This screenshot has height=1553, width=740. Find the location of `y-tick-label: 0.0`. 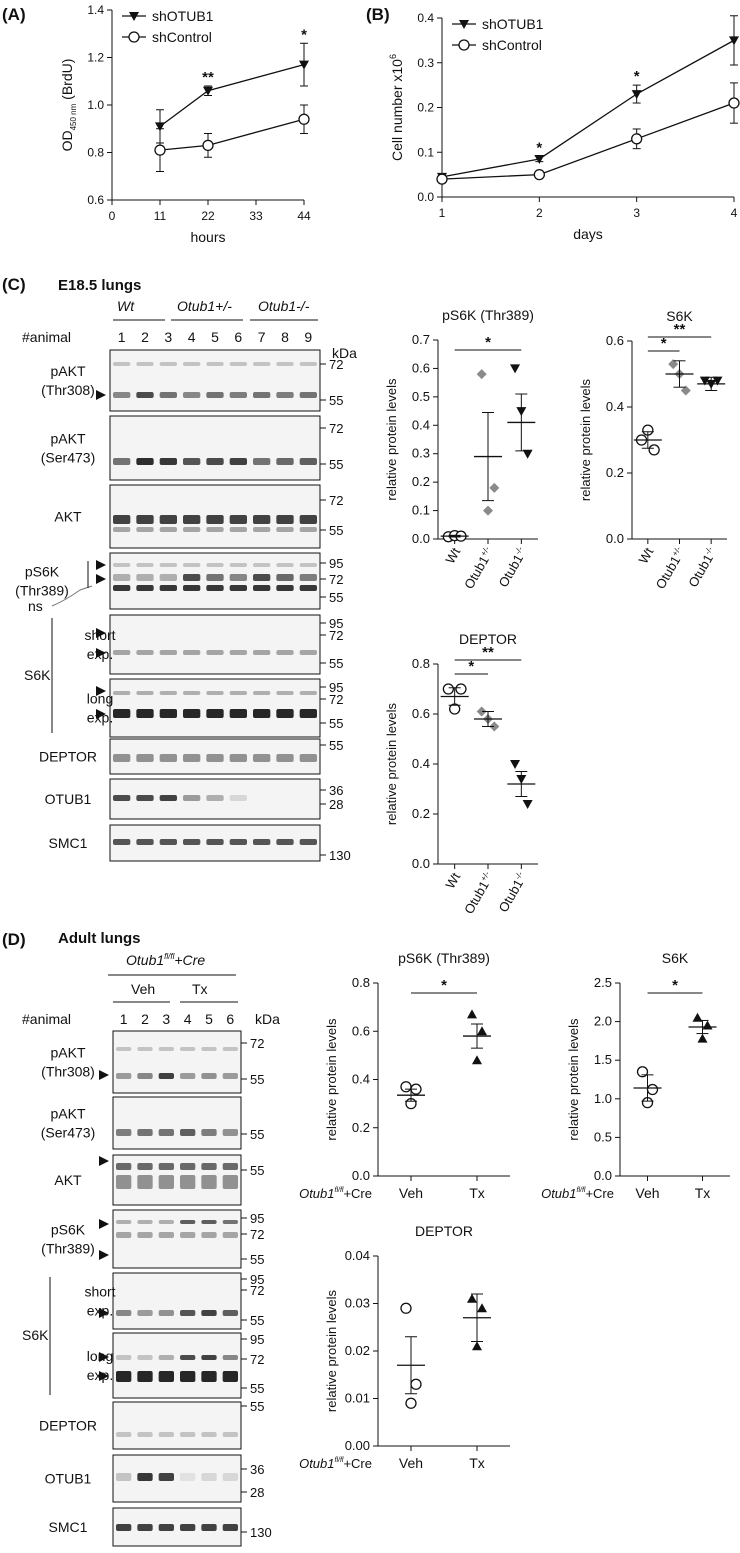

y-tick-label: 0.0 is located at coordinates (361, 1175).